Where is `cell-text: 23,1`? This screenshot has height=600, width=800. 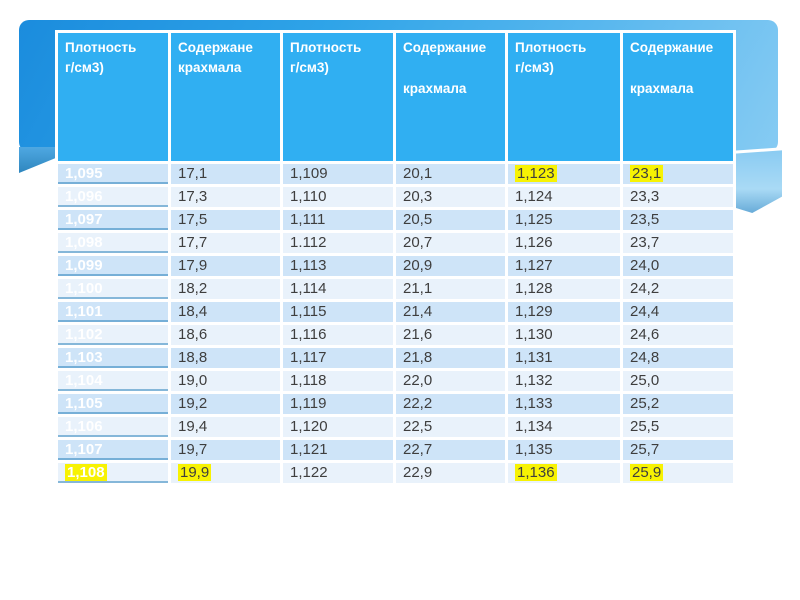 cell-text: 23,1 is located at coordinates (647, 173).